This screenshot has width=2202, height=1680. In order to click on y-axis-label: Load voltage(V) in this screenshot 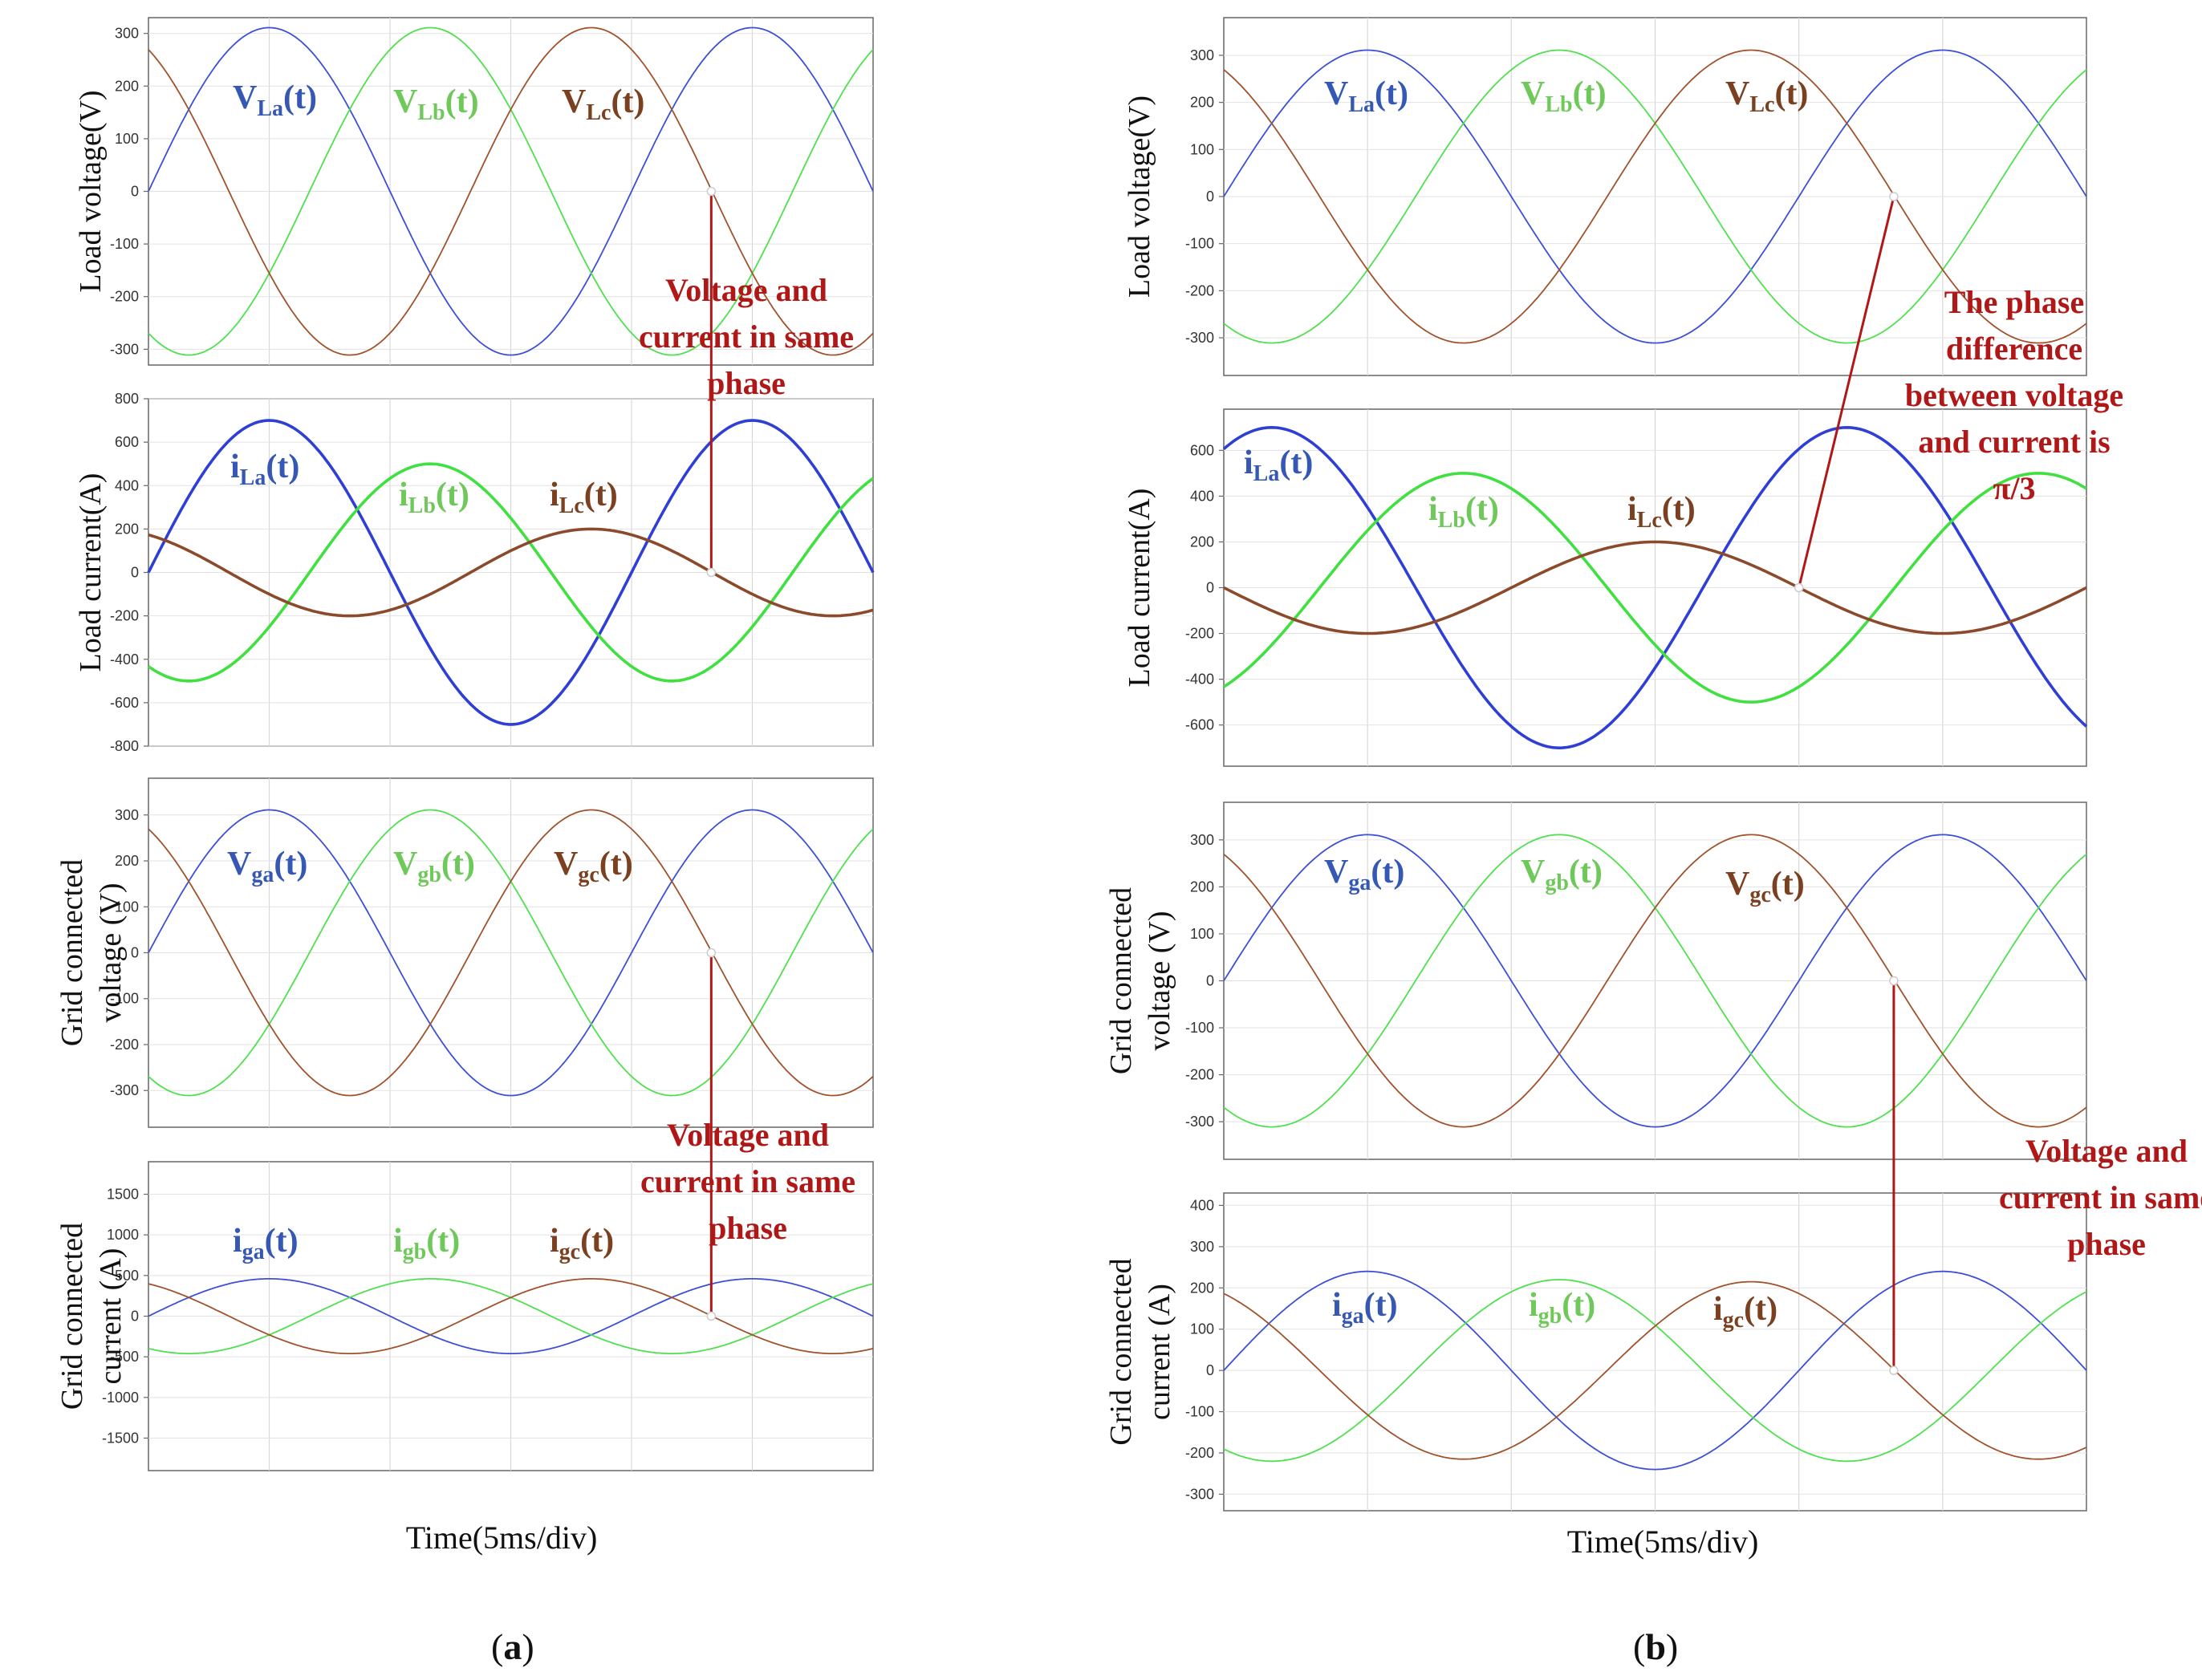, I will do `click(1139, 196)`.